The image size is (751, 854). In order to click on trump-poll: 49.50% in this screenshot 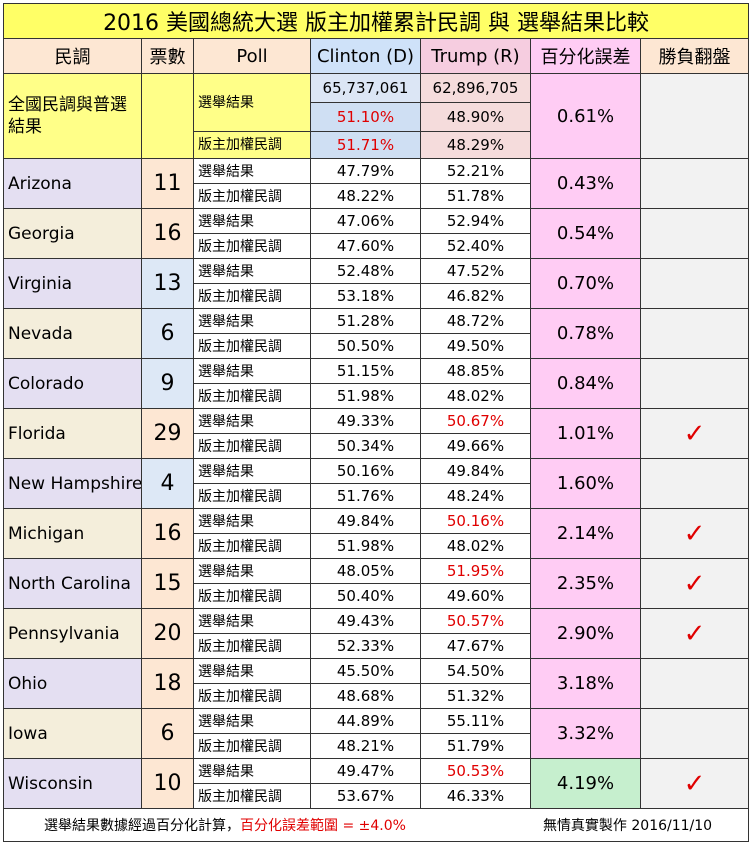, I will do `click(475, 346)`.